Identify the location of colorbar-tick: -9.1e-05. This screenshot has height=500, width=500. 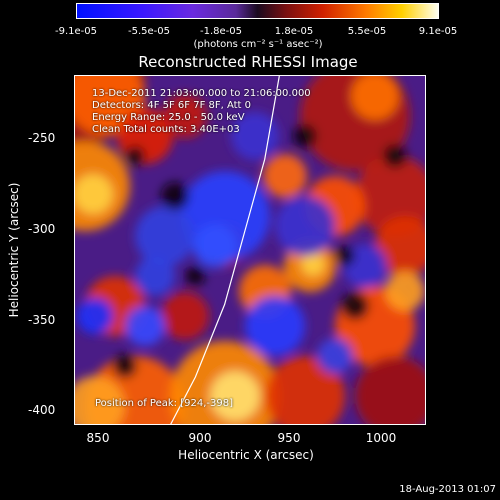
(76, 31).